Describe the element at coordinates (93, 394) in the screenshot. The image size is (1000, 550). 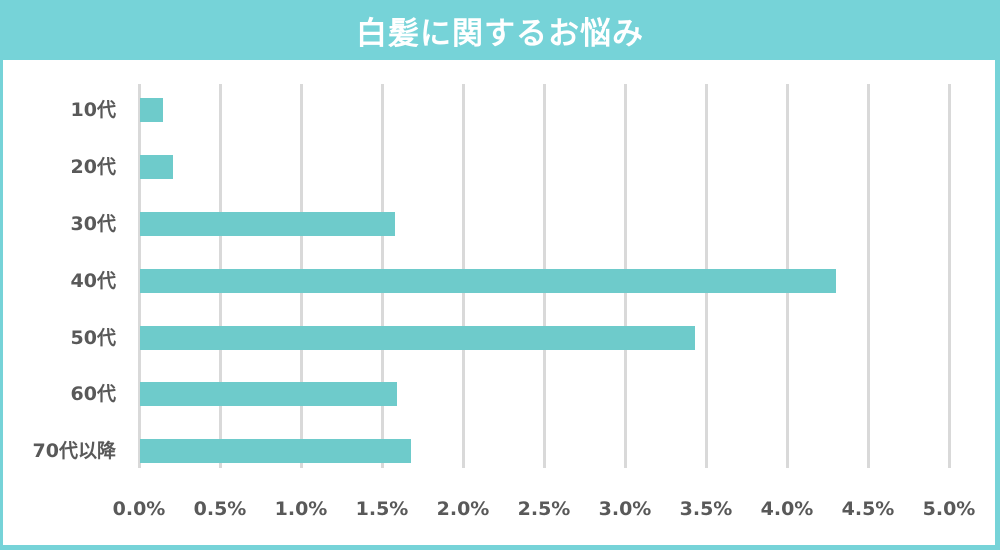
I see `category-label: 60代` at that location.